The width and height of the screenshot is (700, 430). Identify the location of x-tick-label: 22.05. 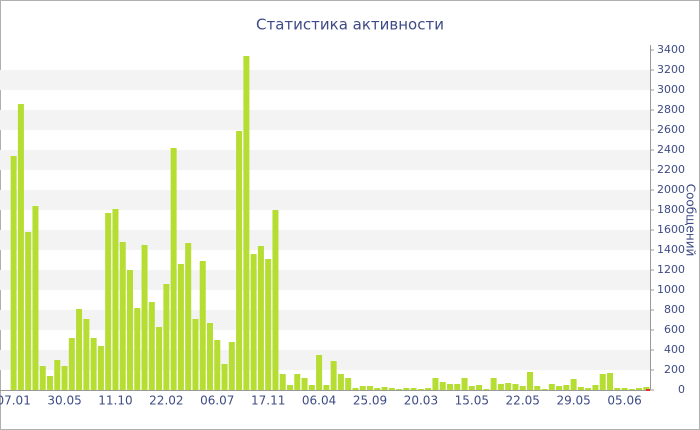
(523, 401).